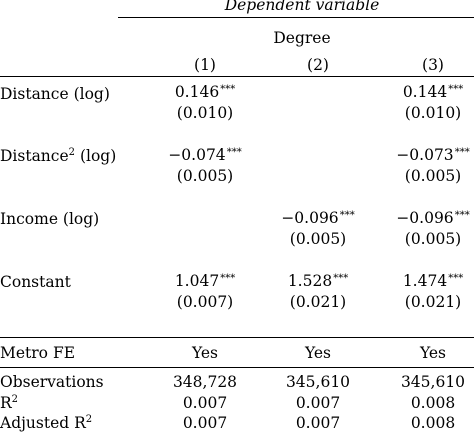 The image size is (474, 434). What do you see at coordinates (205, 302) in the screenshot?
I see `se-value: (0.007)` at bounding box center [205, 302].